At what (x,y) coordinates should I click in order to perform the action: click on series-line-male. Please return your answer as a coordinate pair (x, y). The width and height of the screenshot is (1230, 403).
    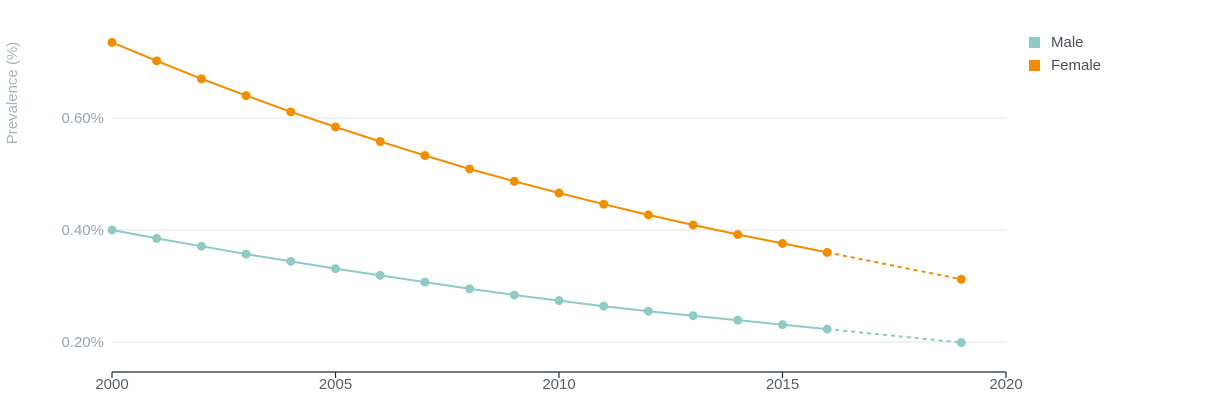
    Looking at the image, I should click on (469, 280).